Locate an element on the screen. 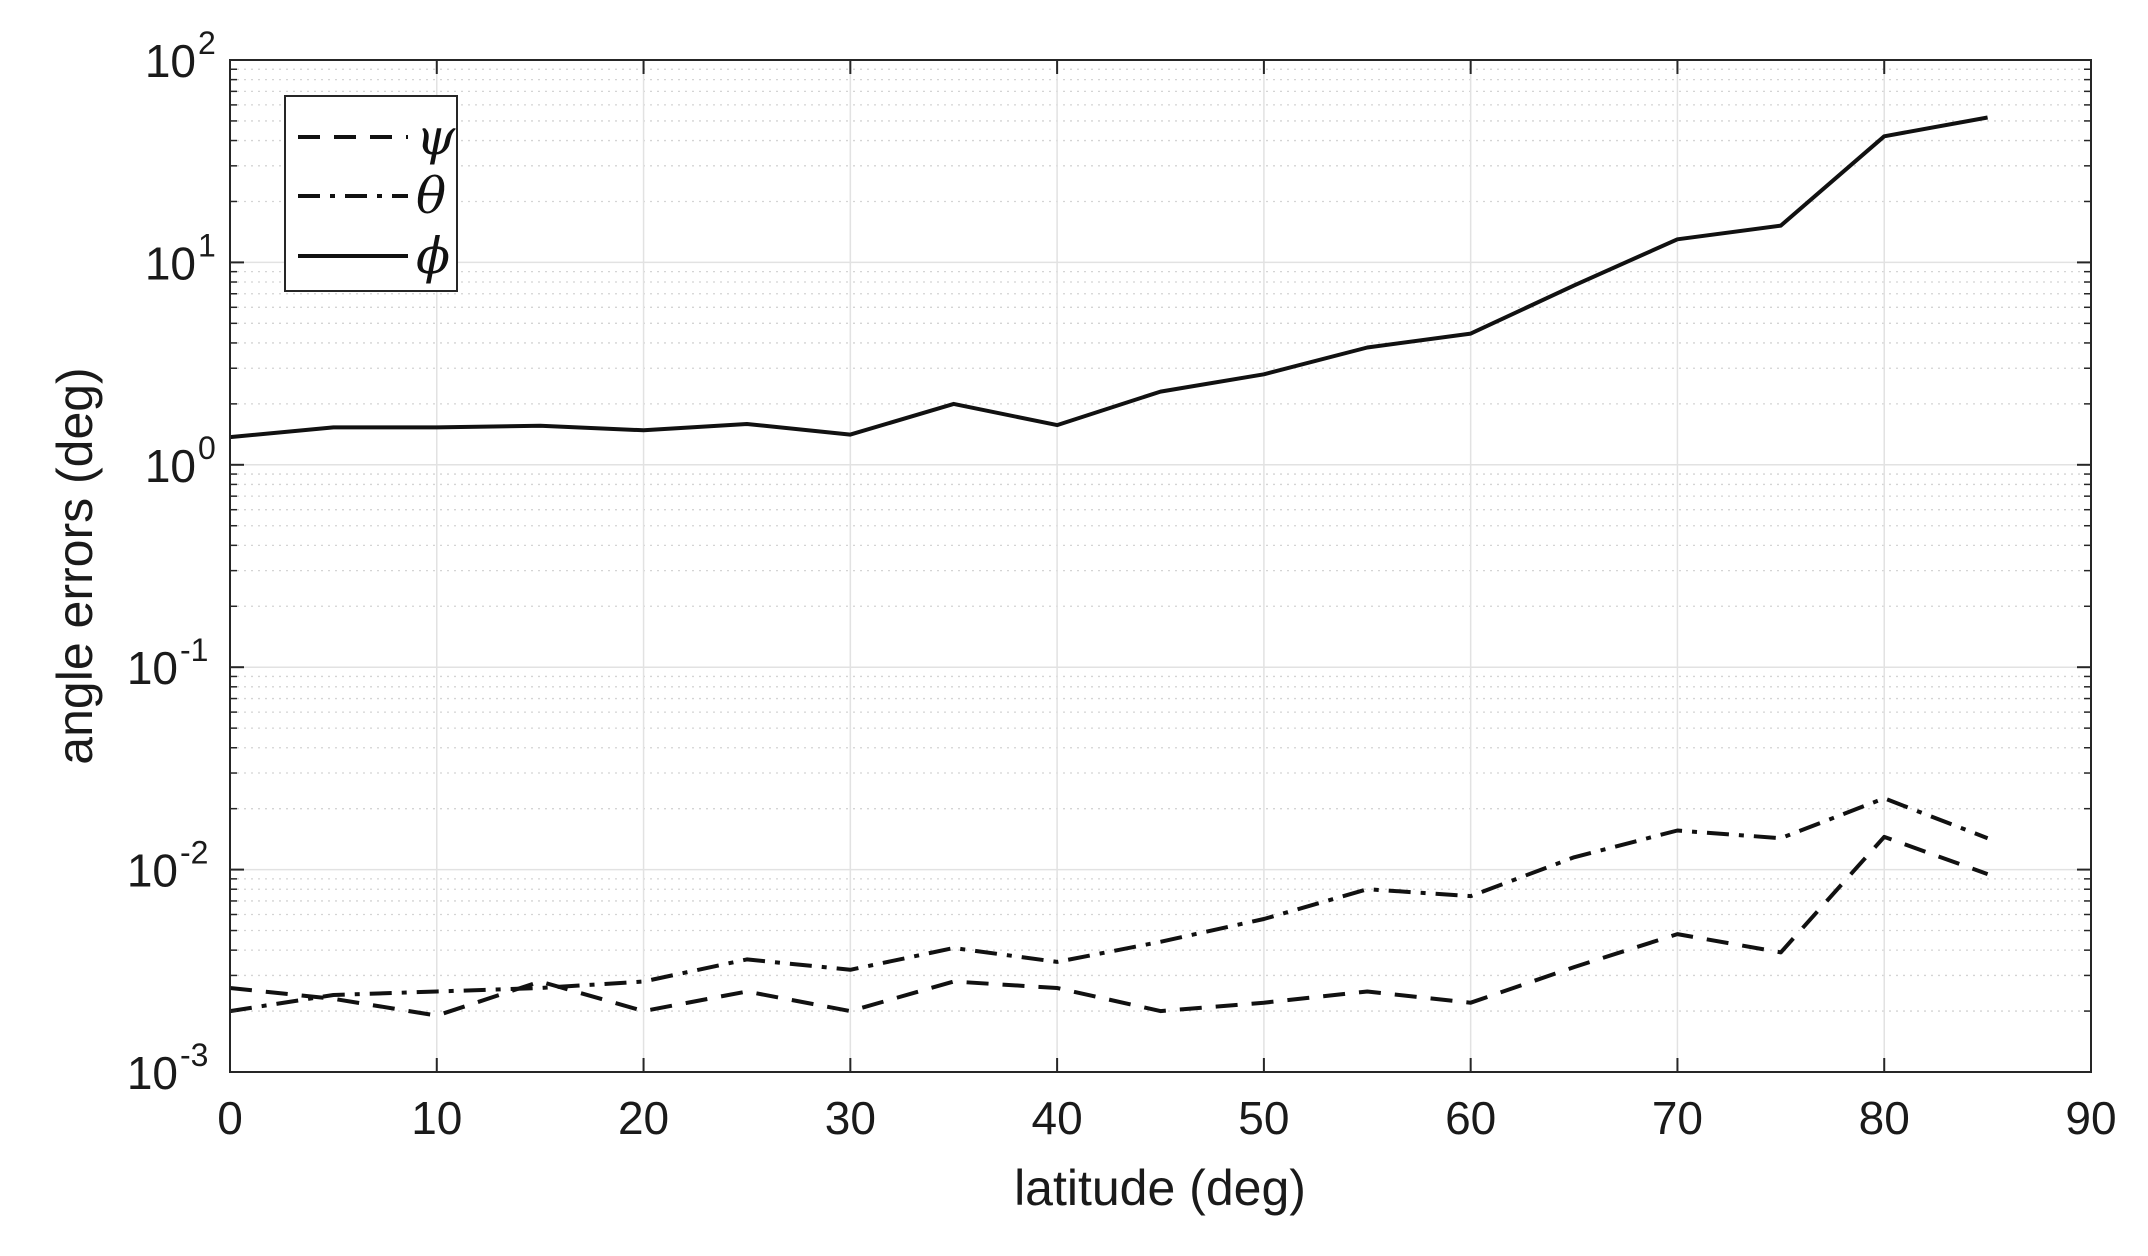 This screenshot has height=1256, width=2148. x-tick-label: 50 is located at coordinates (1263, 1118).